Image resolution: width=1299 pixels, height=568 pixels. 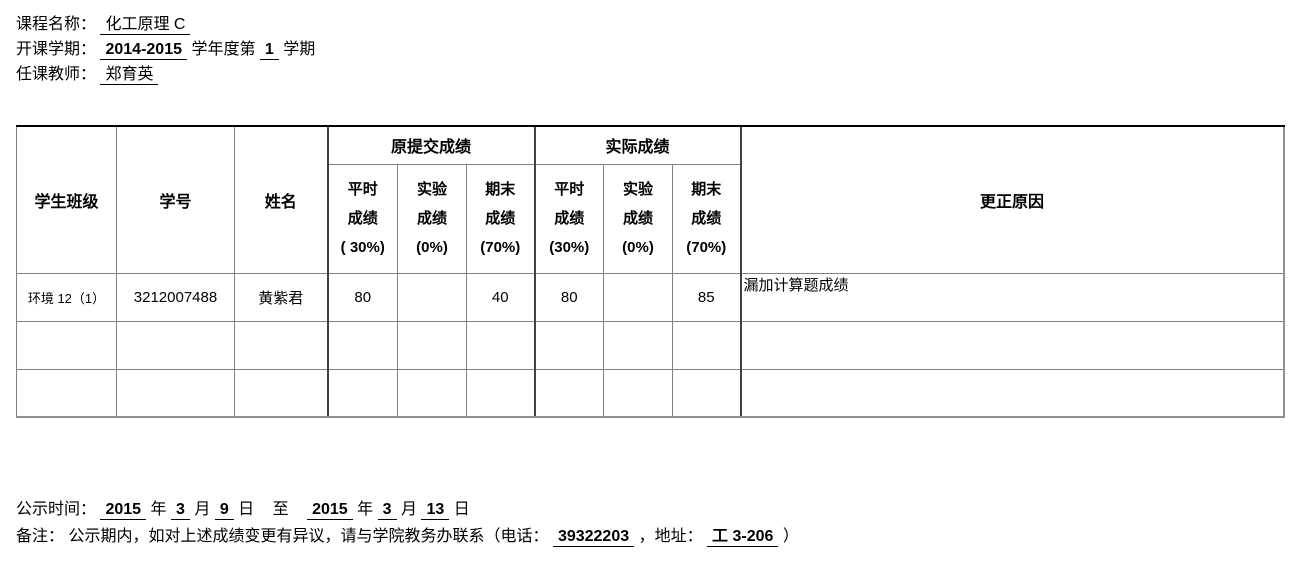 I want to click on semester-line: 开课学期： 2014-2015 学年度第 1 学期, so click(x=657, y=49).